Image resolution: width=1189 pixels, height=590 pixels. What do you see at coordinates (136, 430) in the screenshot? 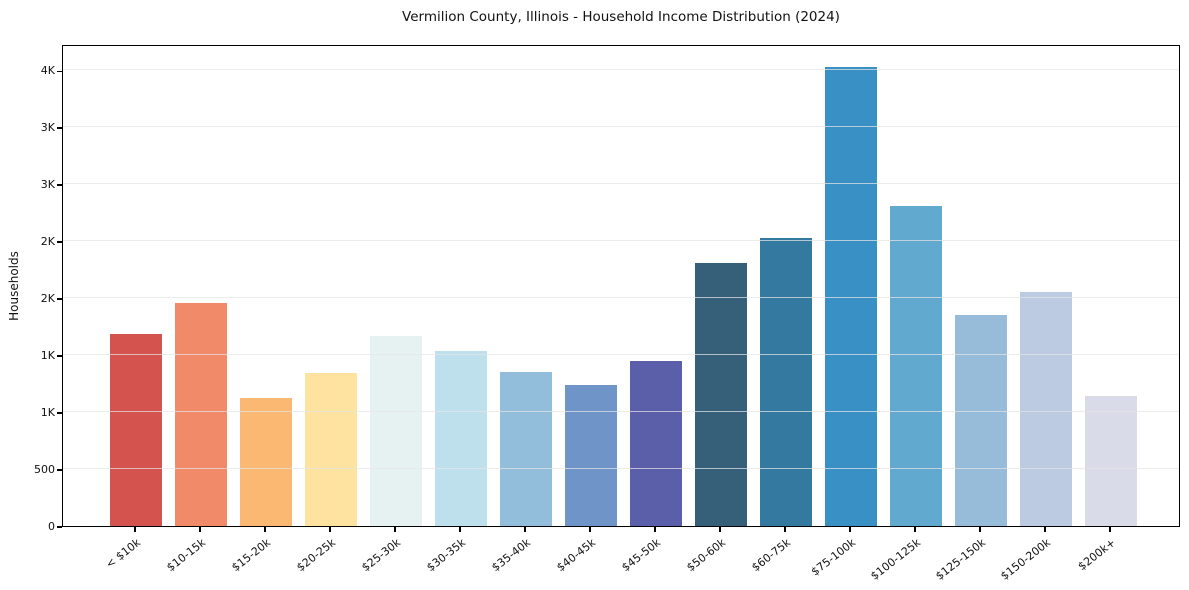
I see `bar-< $10k` at bounding box center [136, 430].